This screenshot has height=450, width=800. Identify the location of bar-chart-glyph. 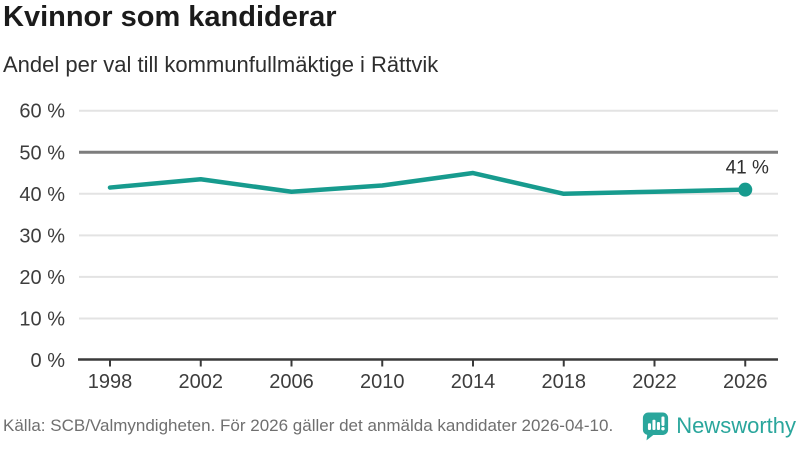
(656, 423).